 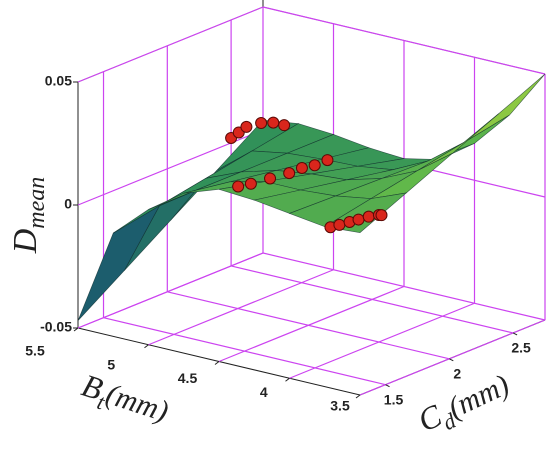 What do you see at coordinates (25, 241) in the screenshot?
I see `z-label-main: D` at bounding box center [25, 241].